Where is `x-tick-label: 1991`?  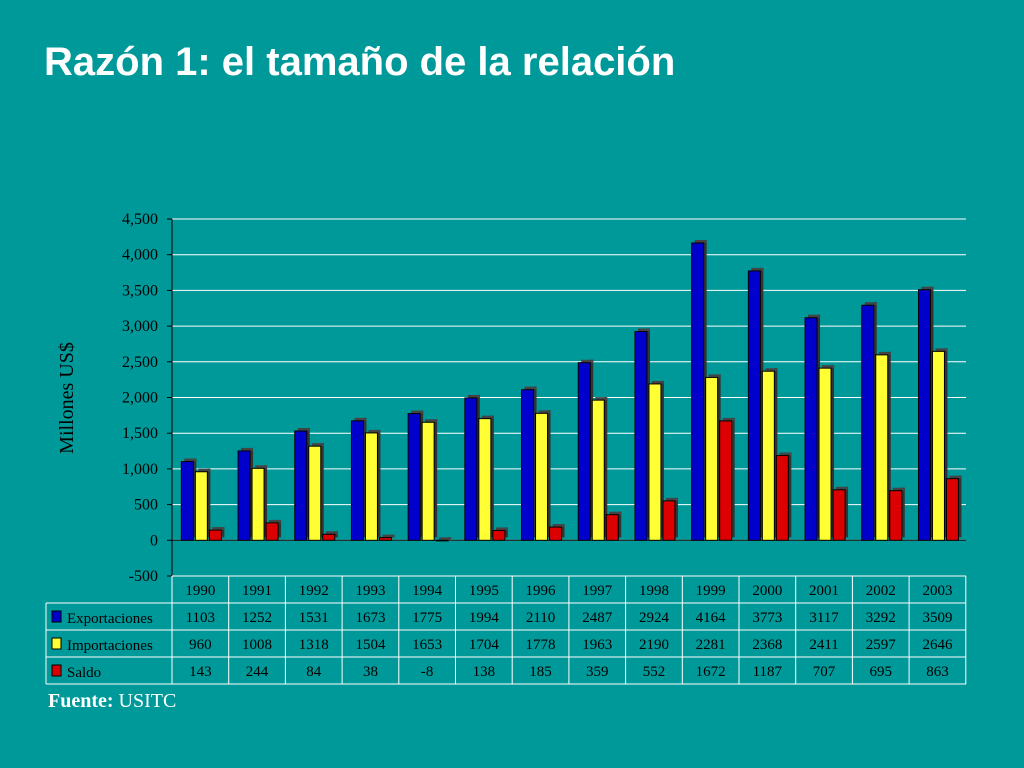 x-tick-label: 1991 is located at coordinates (257, 591).